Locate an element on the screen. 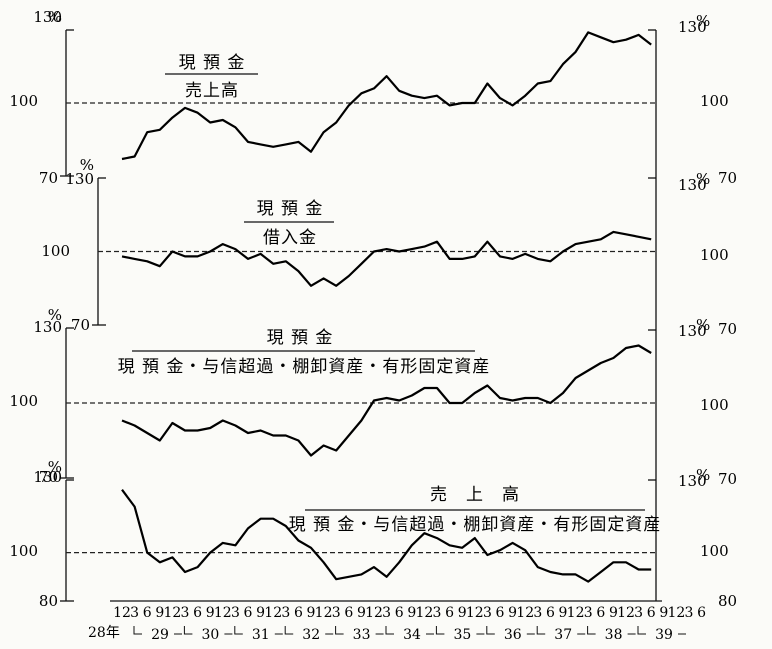 This screenshot has width=772, height=649. year-label: 31 is located at coordinates (261, 635).